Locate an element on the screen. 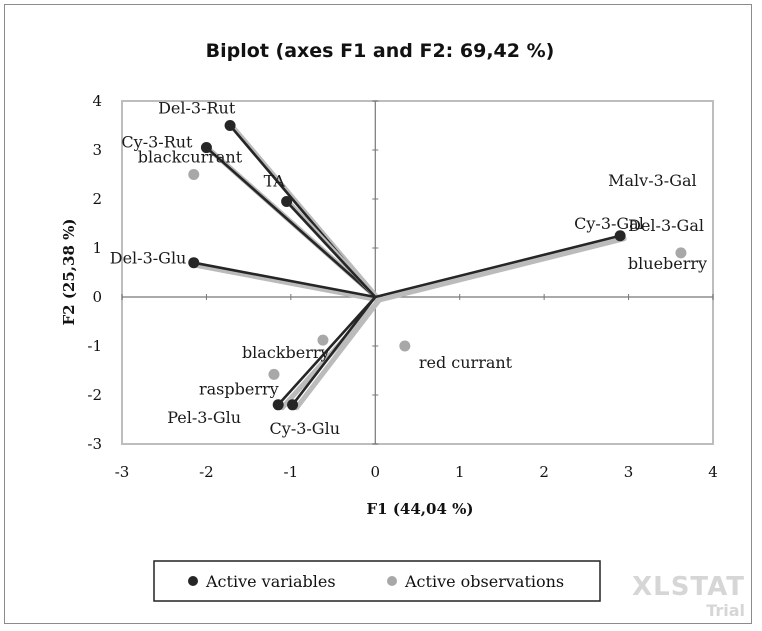 The height and width of the screenshot is (631, 762). legend-marker-variables is located at coordinates (193, 581).